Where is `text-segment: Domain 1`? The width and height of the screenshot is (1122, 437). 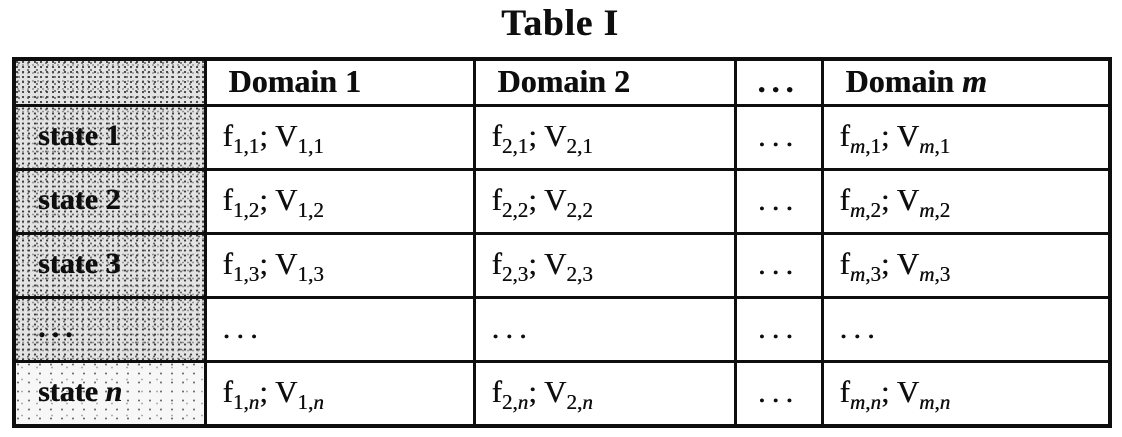 text-segment: Domain 1 is located at coordinates (294, 81).